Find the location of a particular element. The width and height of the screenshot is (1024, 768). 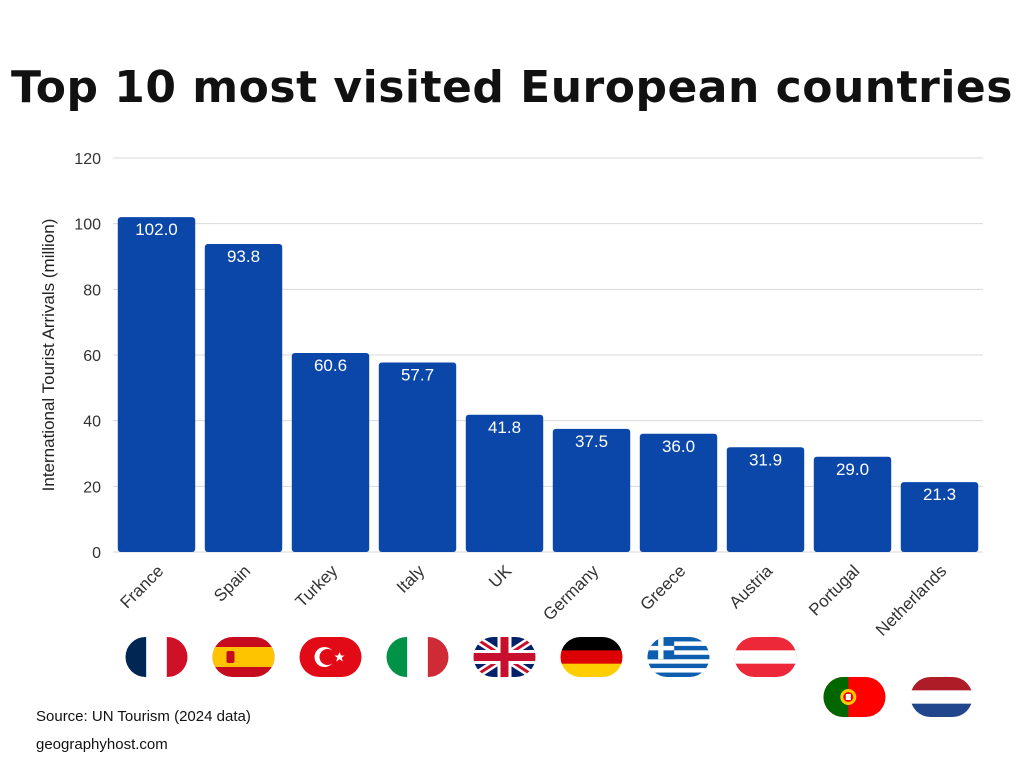

bar-turkey is located at coordinates (330, 452).